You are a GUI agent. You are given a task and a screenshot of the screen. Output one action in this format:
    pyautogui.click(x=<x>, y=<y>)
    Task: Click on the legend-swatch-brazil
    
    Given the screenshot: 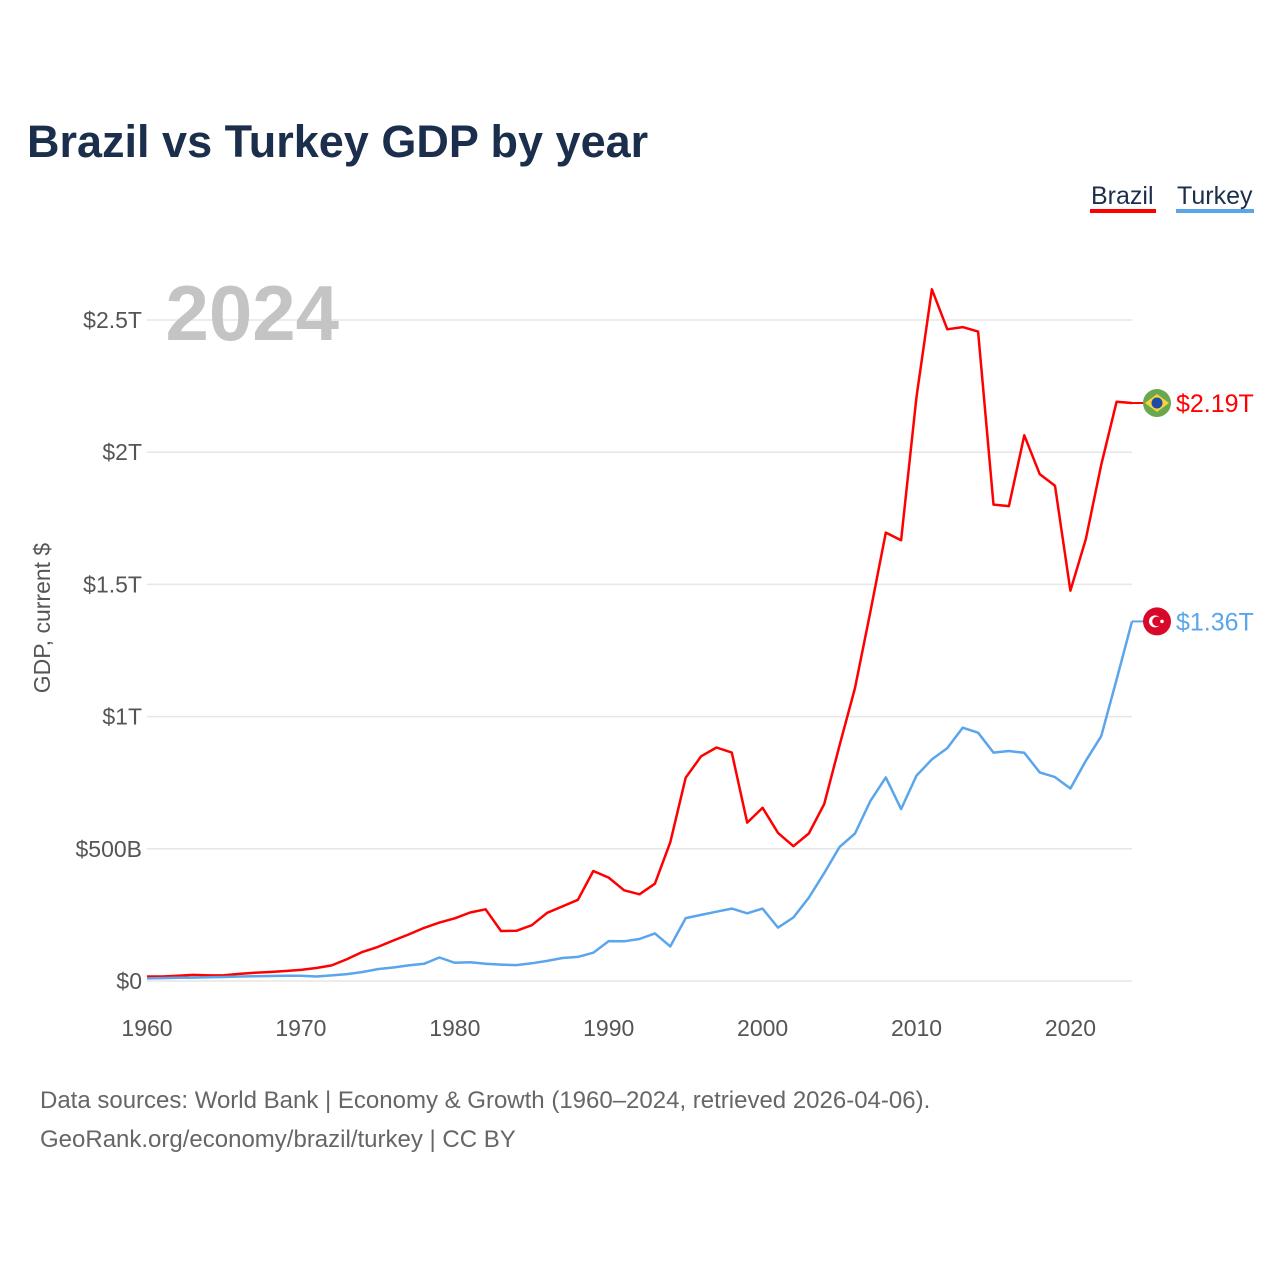 What is the action you would take?
    pyautogui.click(x=1123, y=211)
    